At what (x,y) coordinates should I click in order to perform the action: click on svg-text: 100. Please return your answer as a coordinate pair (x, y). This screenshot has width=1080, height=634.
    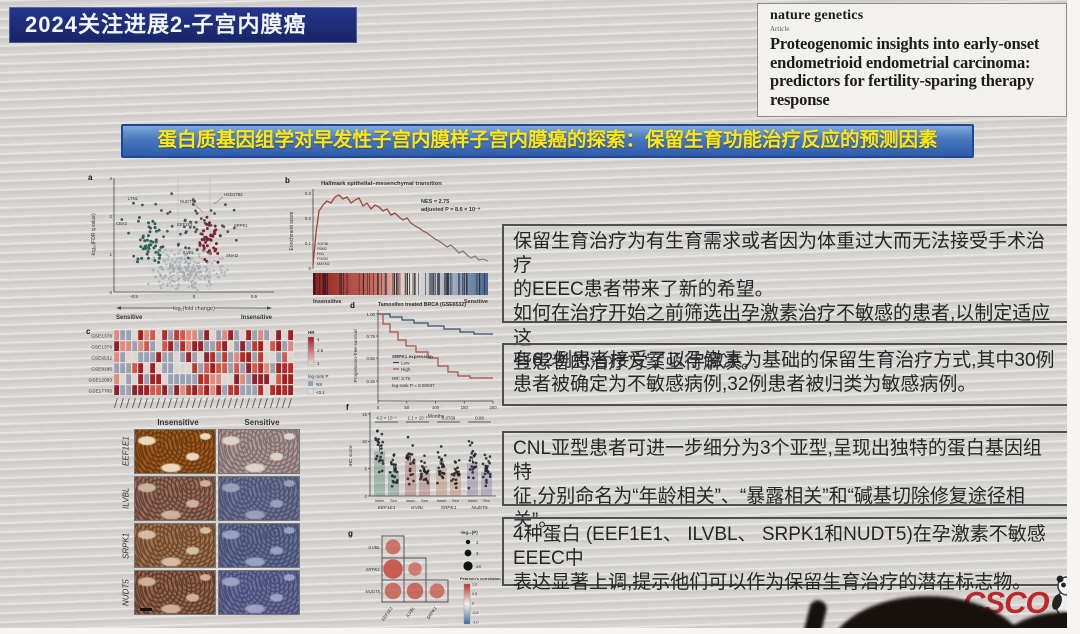
    Looking at the image, I should click on (436, 407).